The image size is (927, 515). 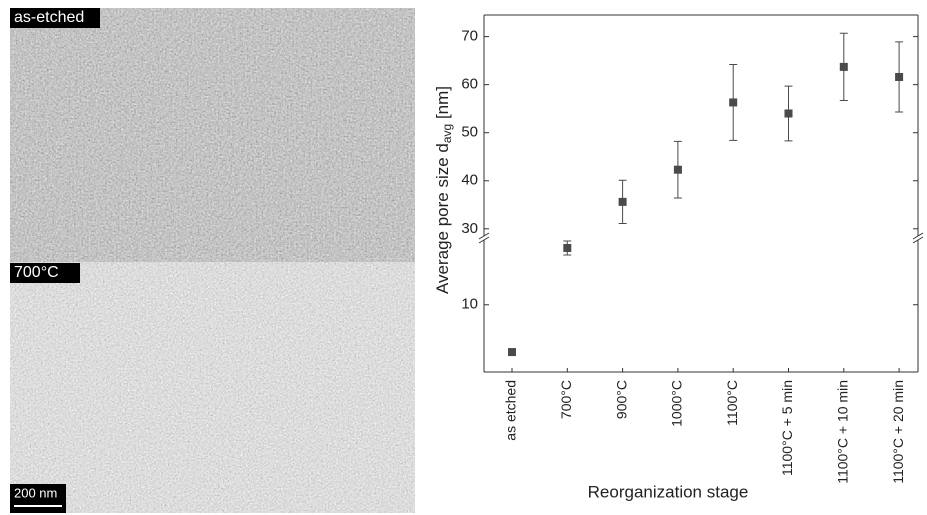 What do you see at coordinates (442, 105) in the screenshot?
I see `y-label-part: [nm]` at bounding box center [442, 105].